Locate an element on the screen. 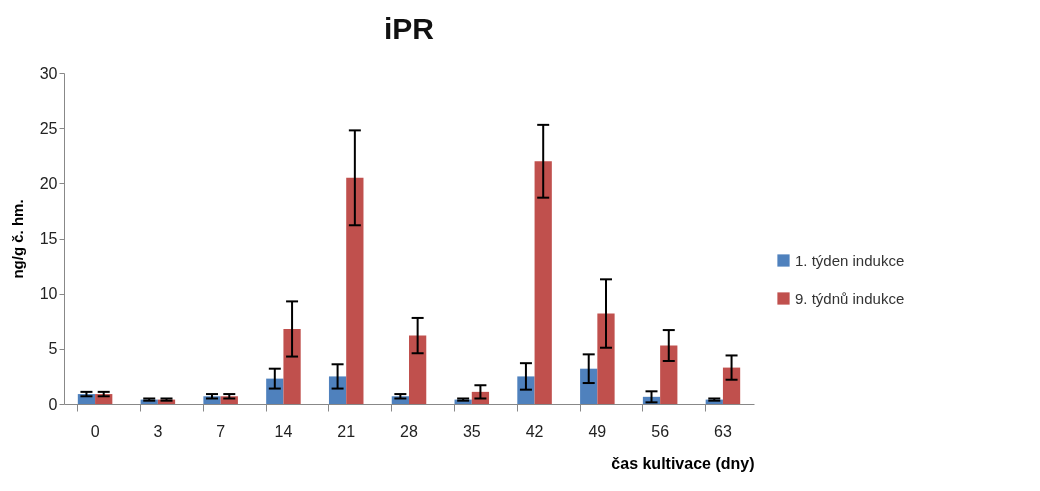  y-tick-label: 15 is located at coordinates (48, 238).